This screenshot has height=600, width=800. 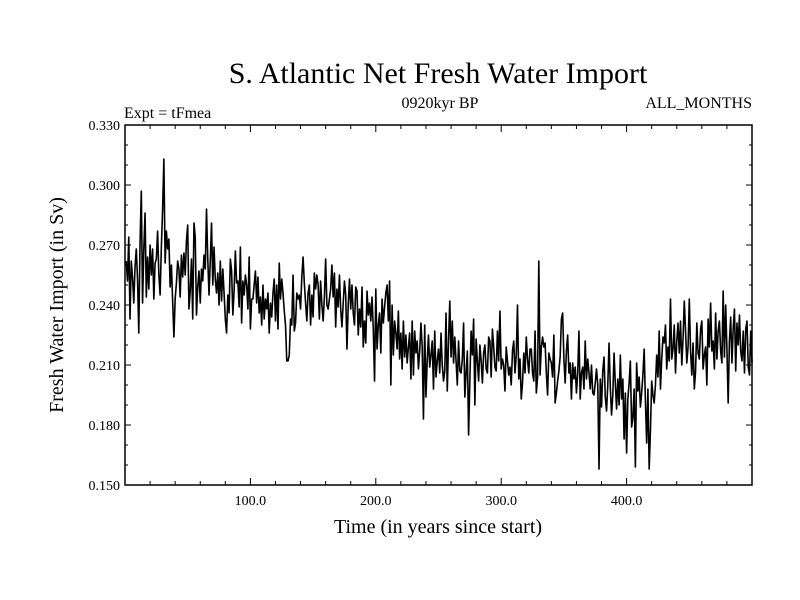 What do you see at coordinates (438, 527) in the screenshot?
I see `x-axis-label: Time (in years since start)` at bounding box center [438, 527].